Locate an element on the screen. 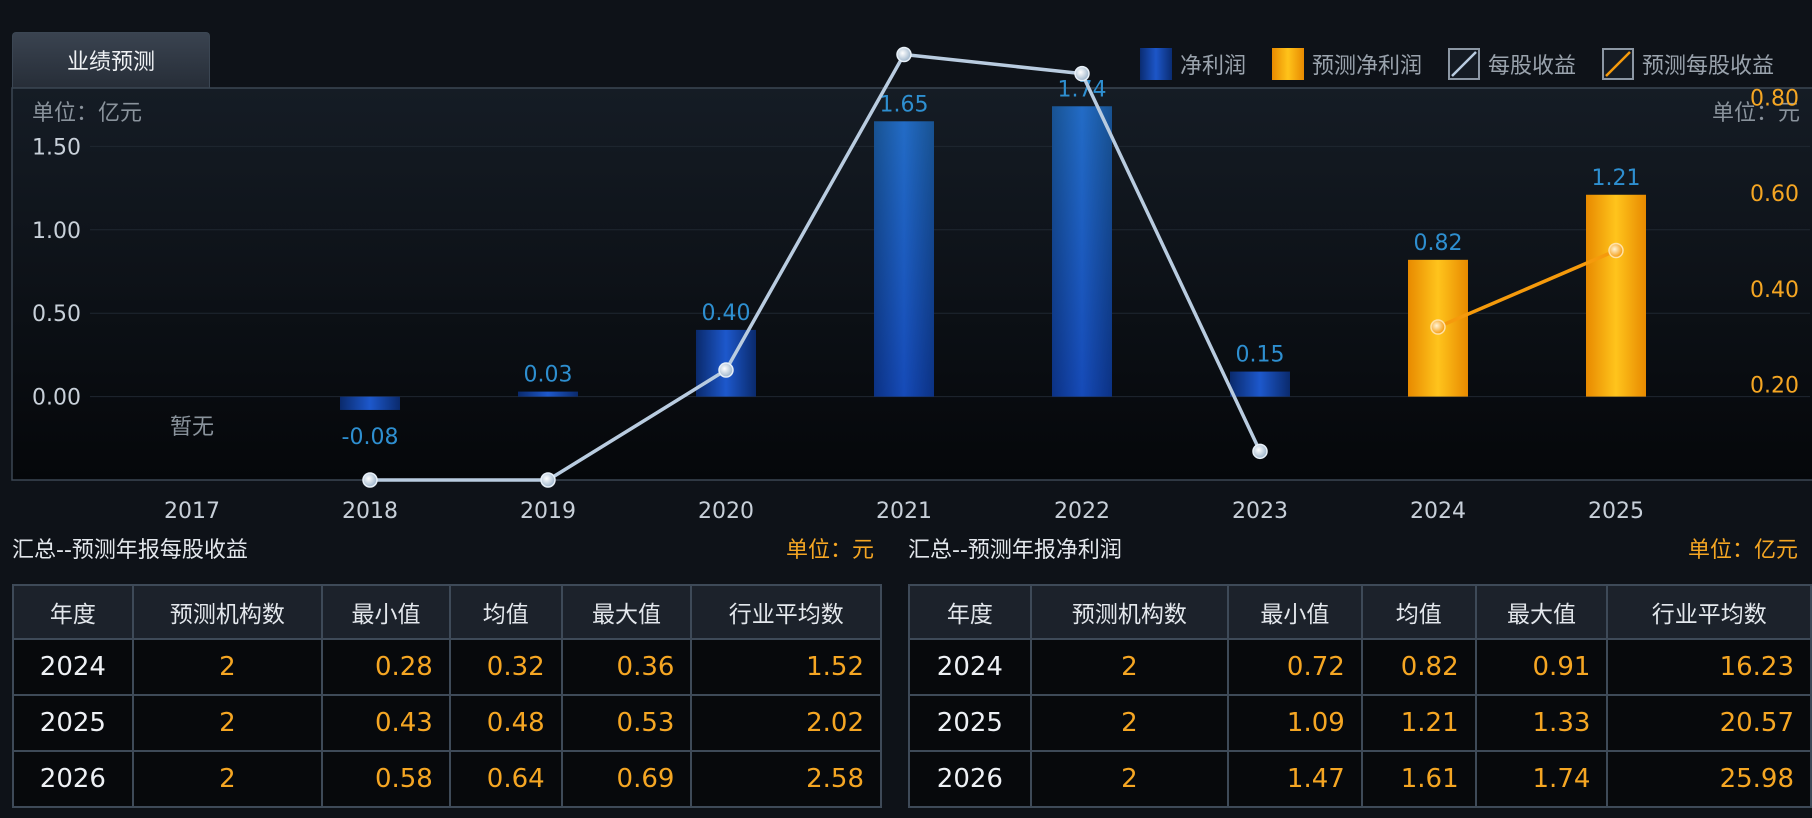  table-cell: 1.09 is located at coordinates (1295, 723).